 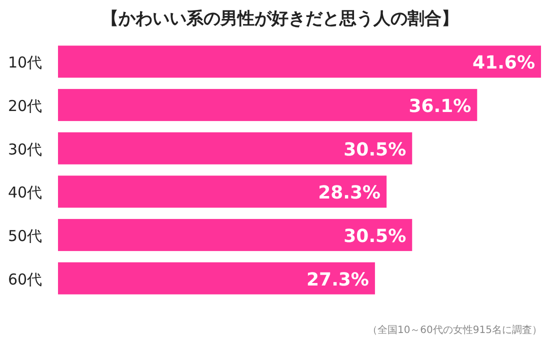 What do you see at coordinates (25, 63) in the screenshot?
I see `y-tick-label: 10代` at bounding box center [25, 63].